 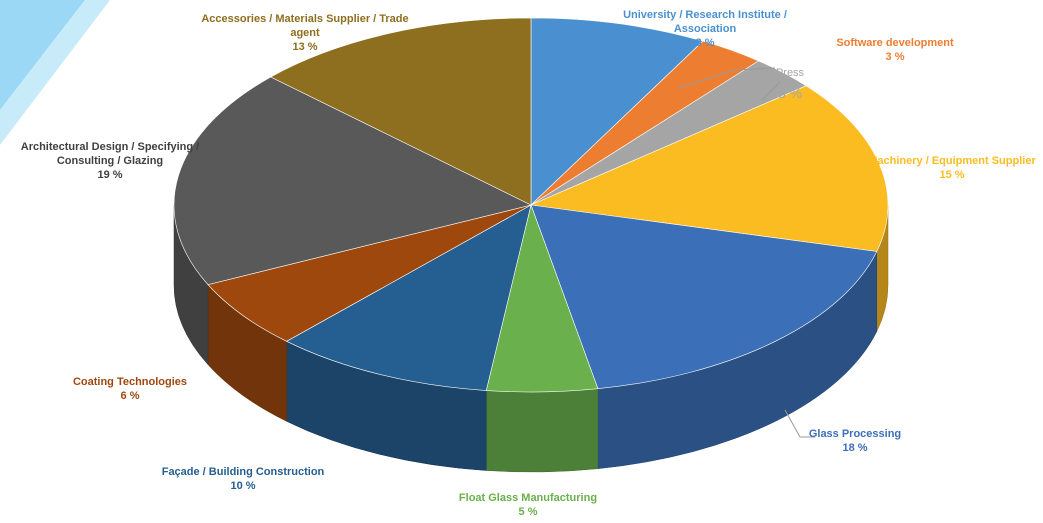 What do you see at coordinates (243, 486) in the screenshot?
I see `value-label: 10 %` at bounding box center [243, 486].